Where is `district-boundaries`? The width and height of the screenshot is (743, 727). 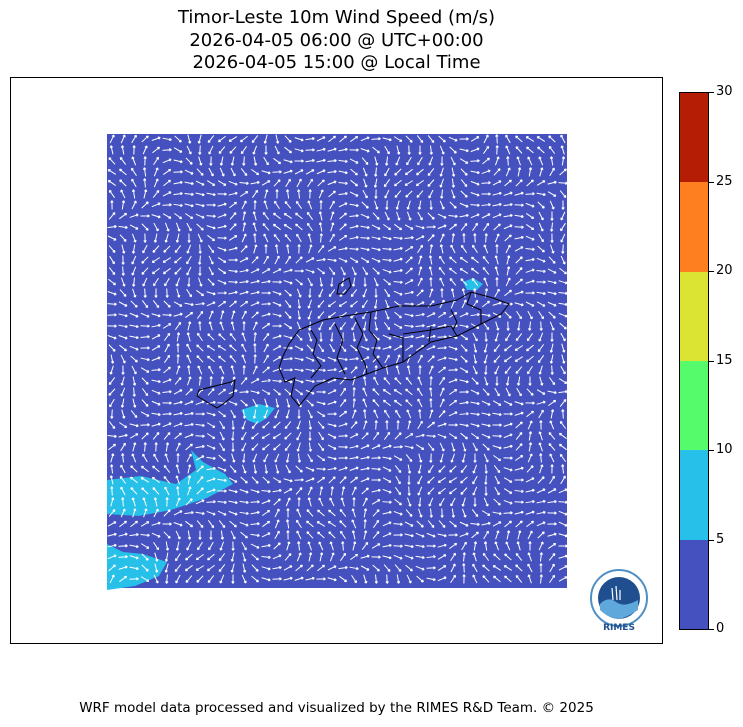 district-boundaries is located at coordinates (396, 335).